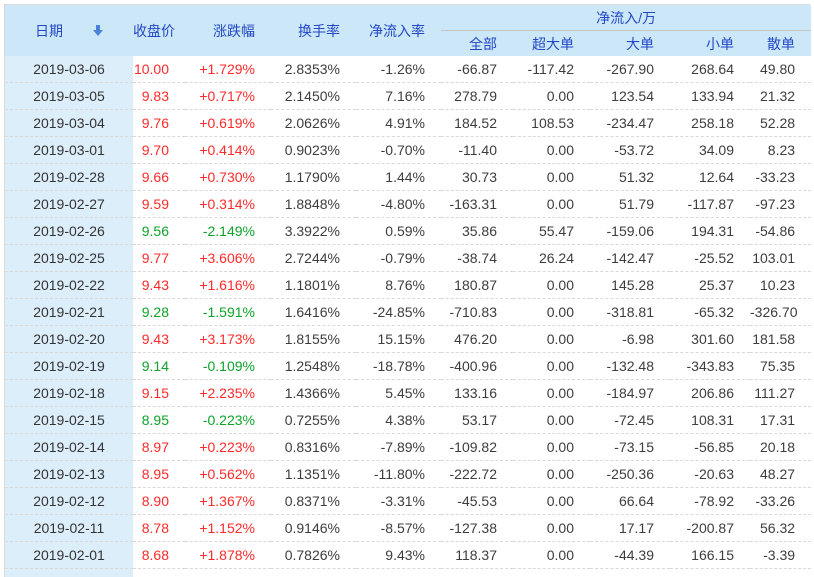  What do you see at coordinates (477, 204) in the screenshot?
I see `cell-all: -163.31` at bounding box center [477, 204].